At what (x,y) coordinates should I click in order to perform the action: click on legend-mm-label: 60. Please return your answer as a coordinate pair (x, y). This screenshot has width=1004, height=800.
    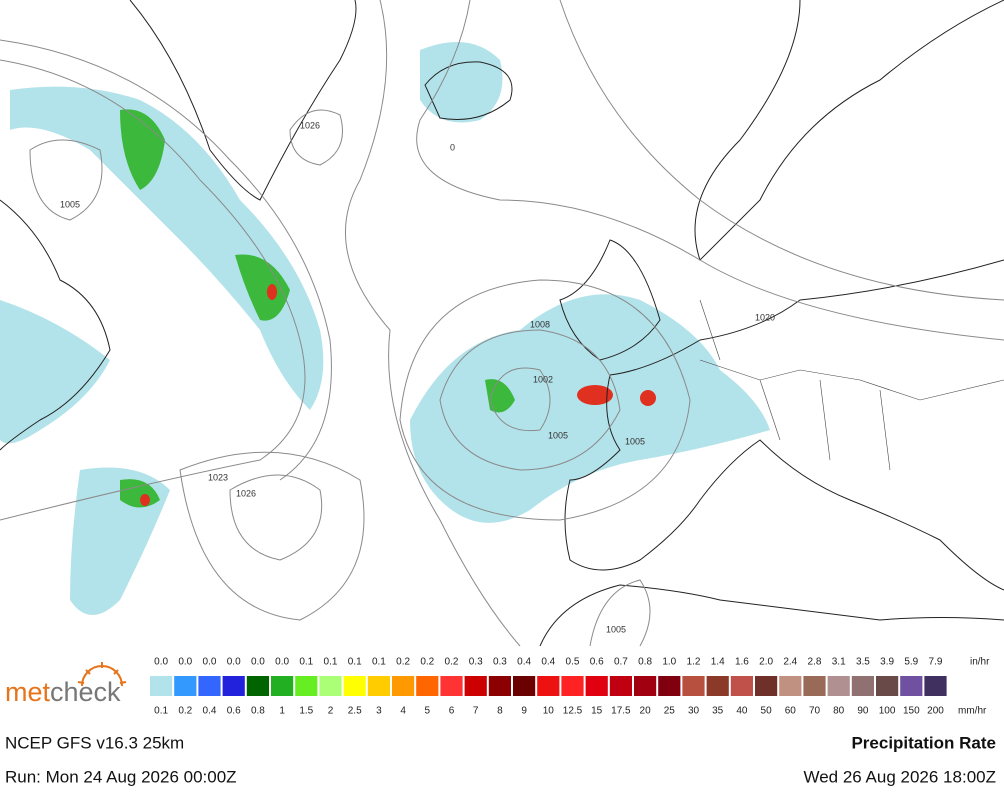
    Looking at the image, I should click on (791, 711).